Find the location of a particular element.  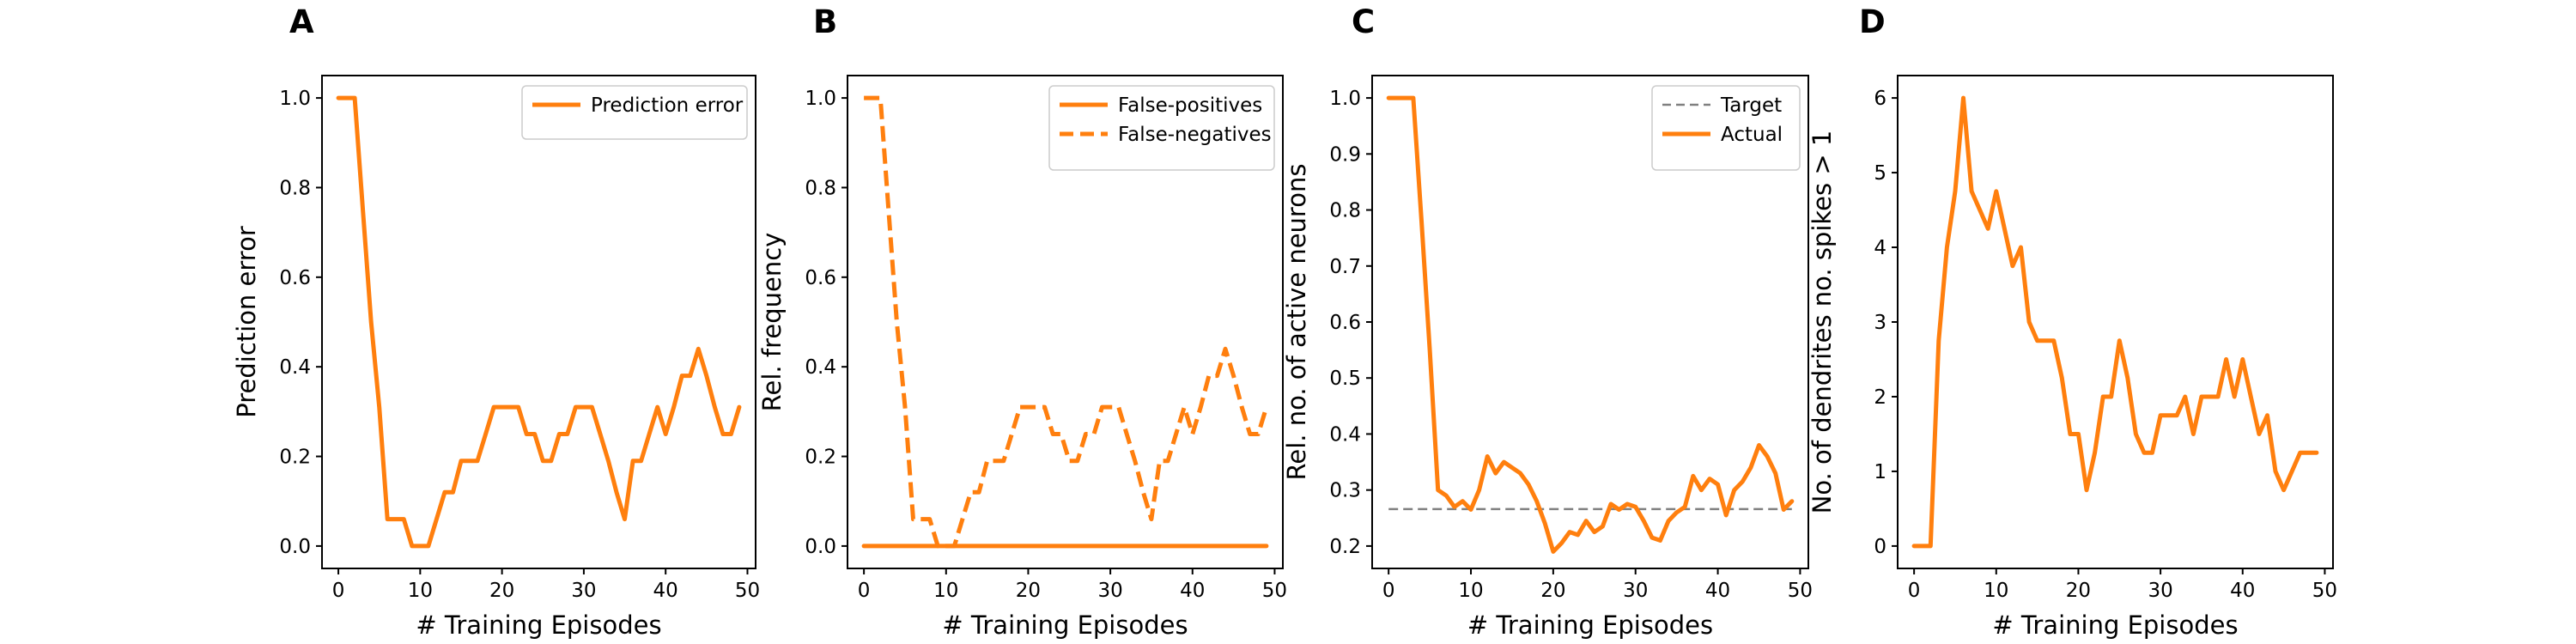

legend: False-positives False-negatives is located at coordinates (1162, 128).